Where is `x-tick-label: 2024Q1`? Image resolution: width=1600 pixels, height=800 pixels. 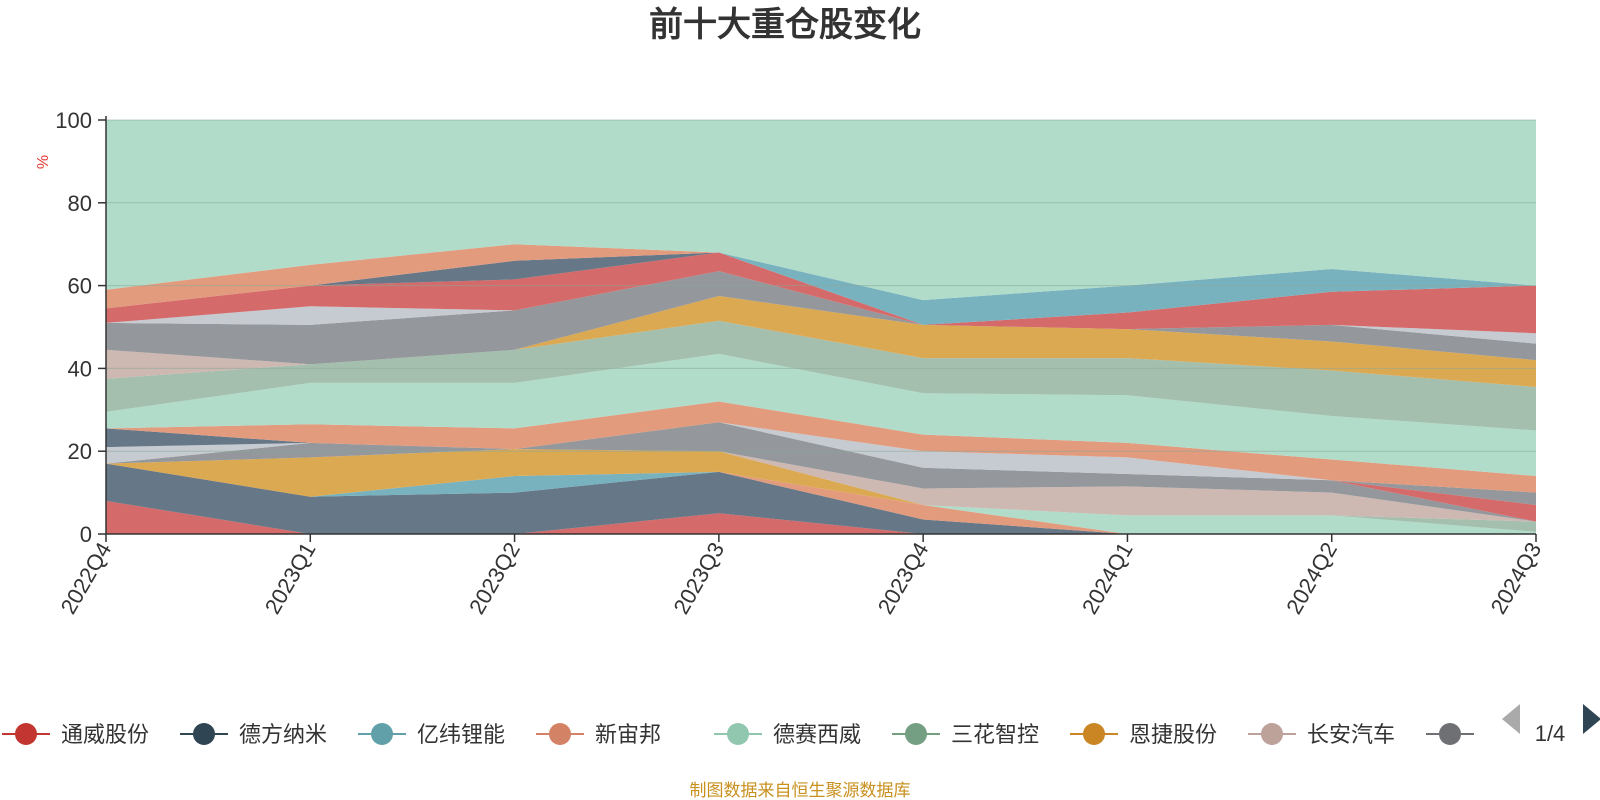
x-tick-label: 2024Q1 is located at coordinates (1107, 578).